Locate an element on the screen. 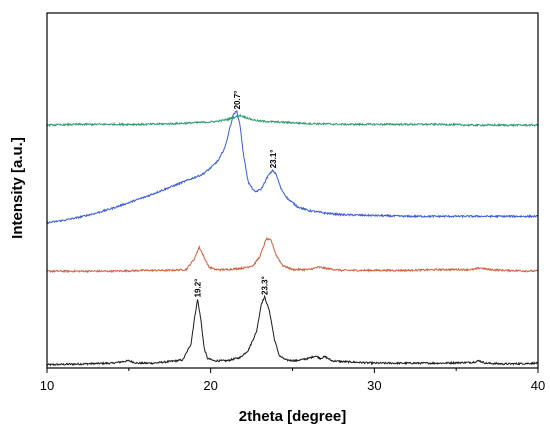  annotation-layer: 19.2° 23.3° 20.7° 23.1° is located at coordinates (236, 194).